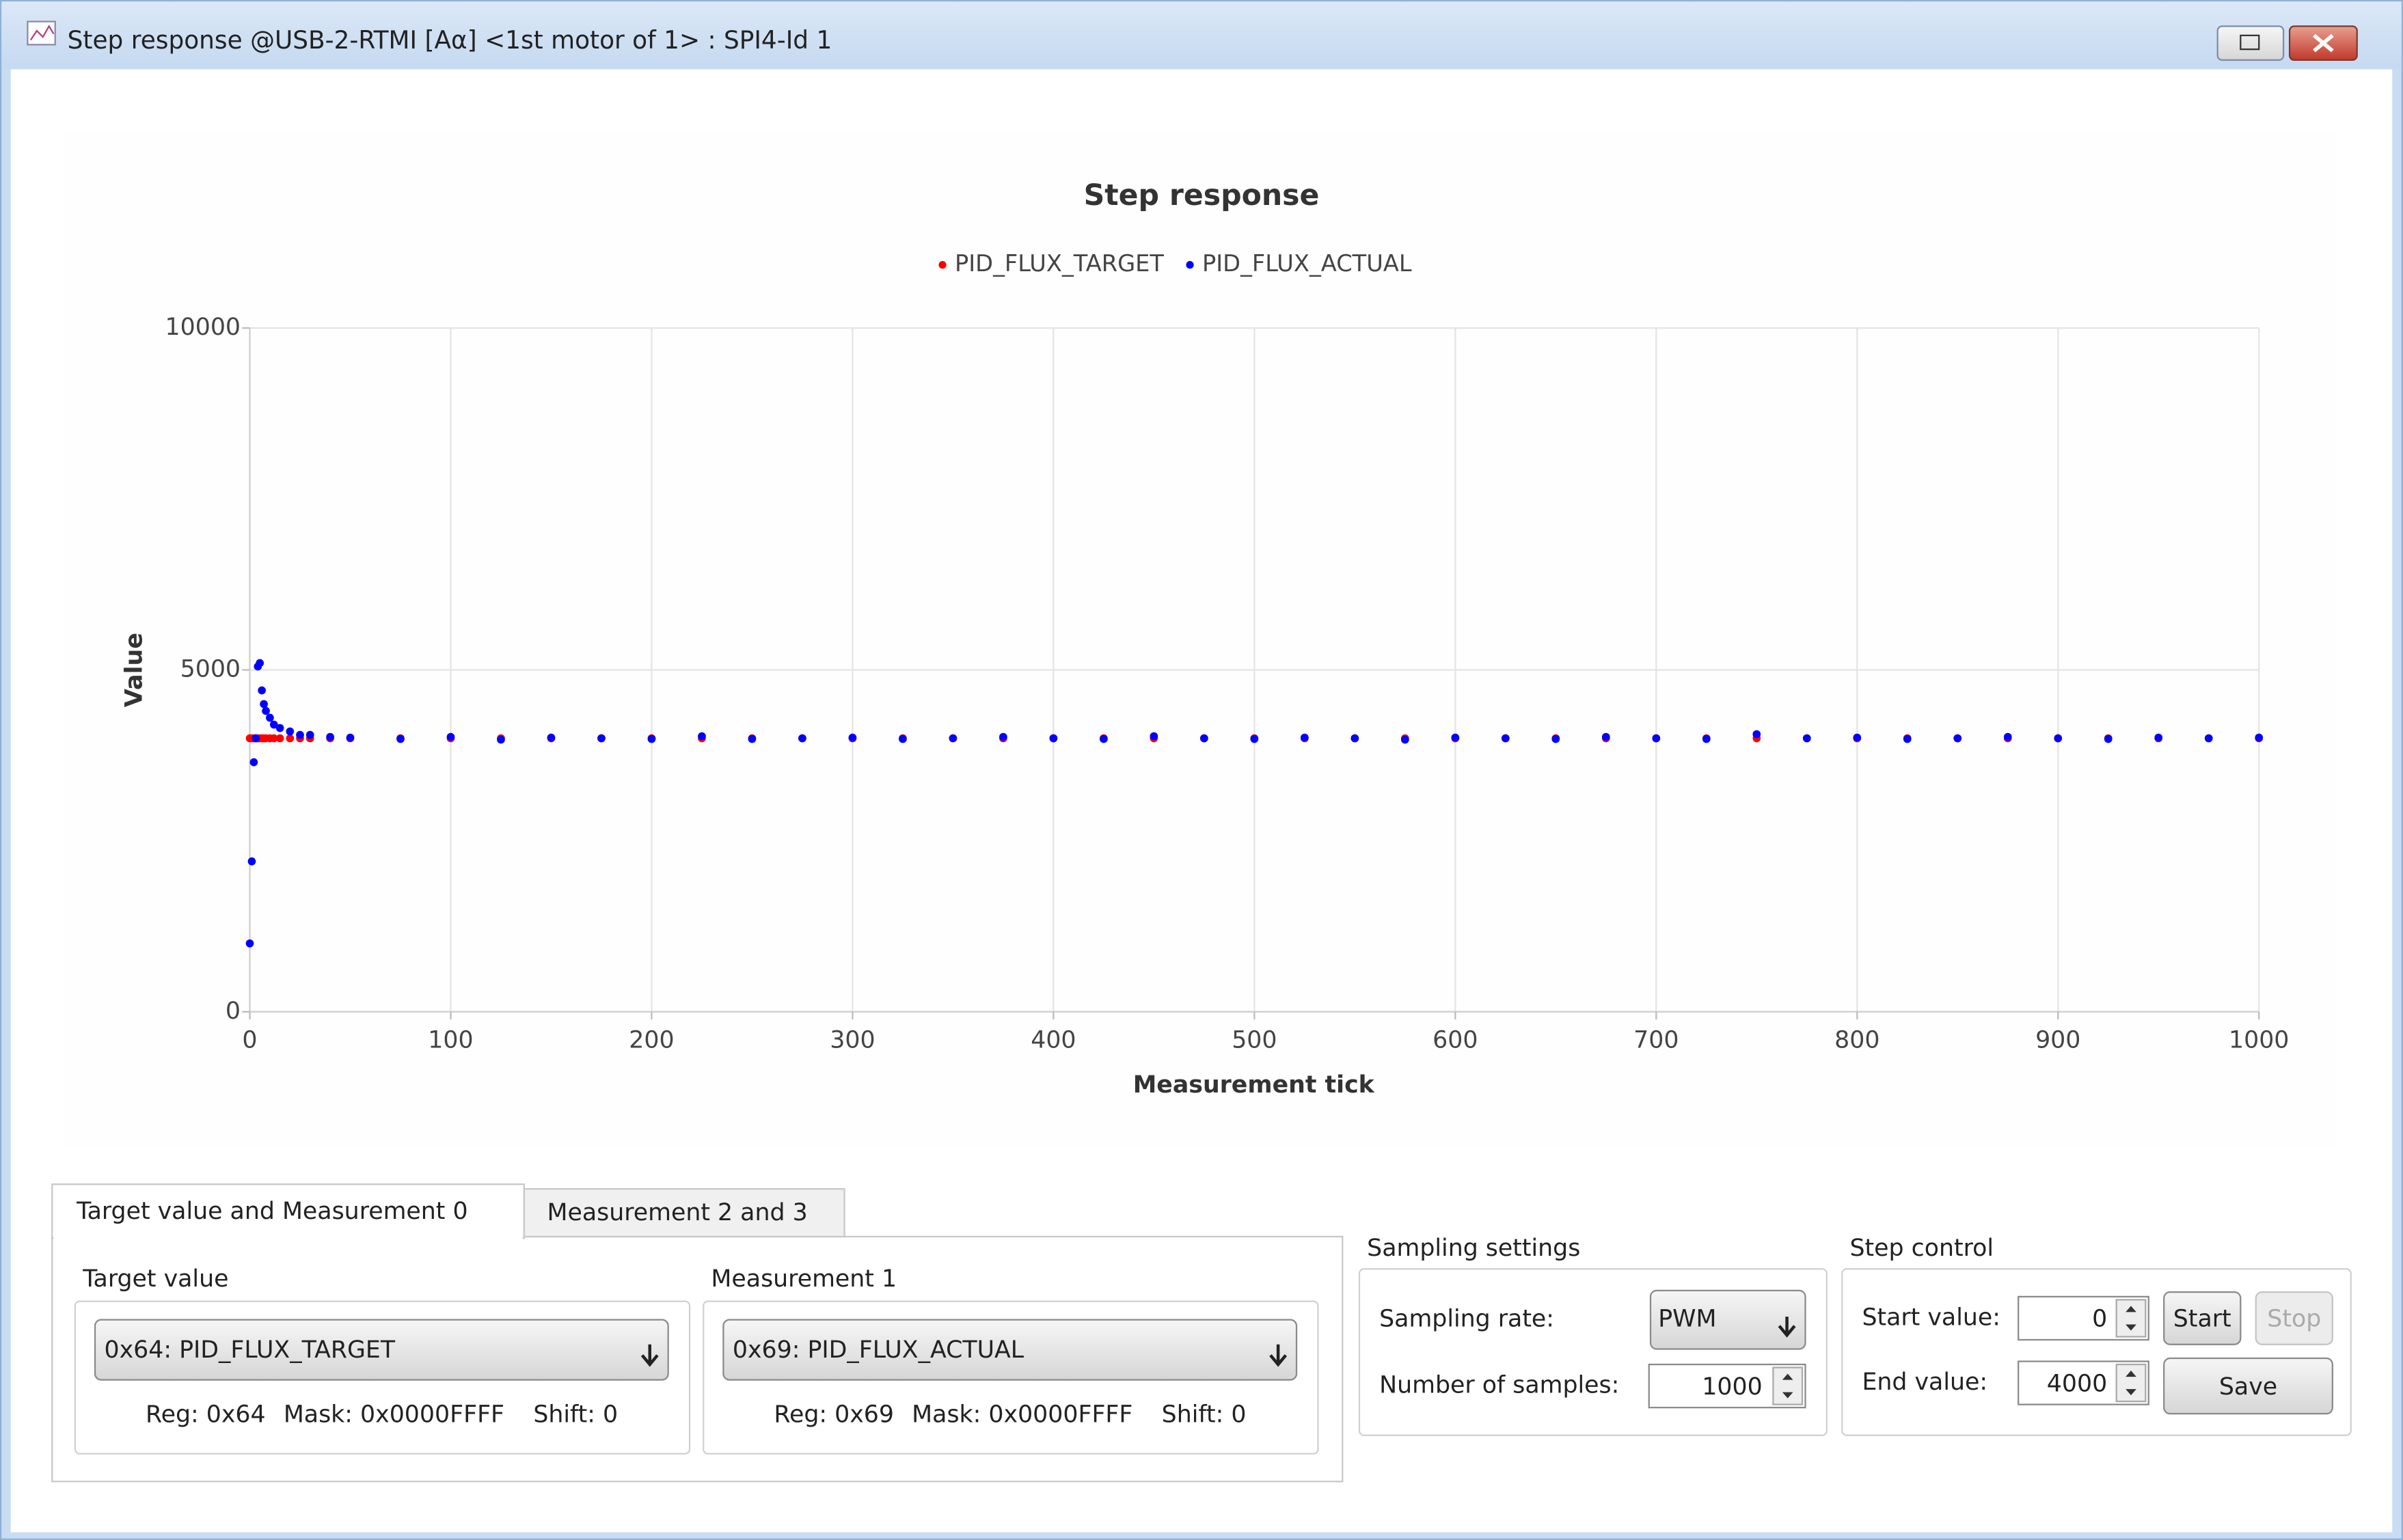 This screenshot has width=2403, height=1540. Describe the element at coordinates (1254, 1040) in the screenshot. I see `x-tick-label: 500` at that location.